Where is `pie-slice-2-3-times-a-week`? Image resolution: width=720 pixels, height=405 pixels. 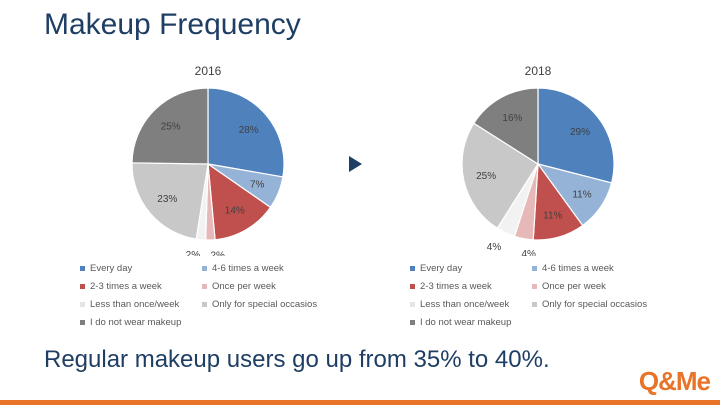
pie-slice-2-3-times-a-week is located at coordinates (239, 201).